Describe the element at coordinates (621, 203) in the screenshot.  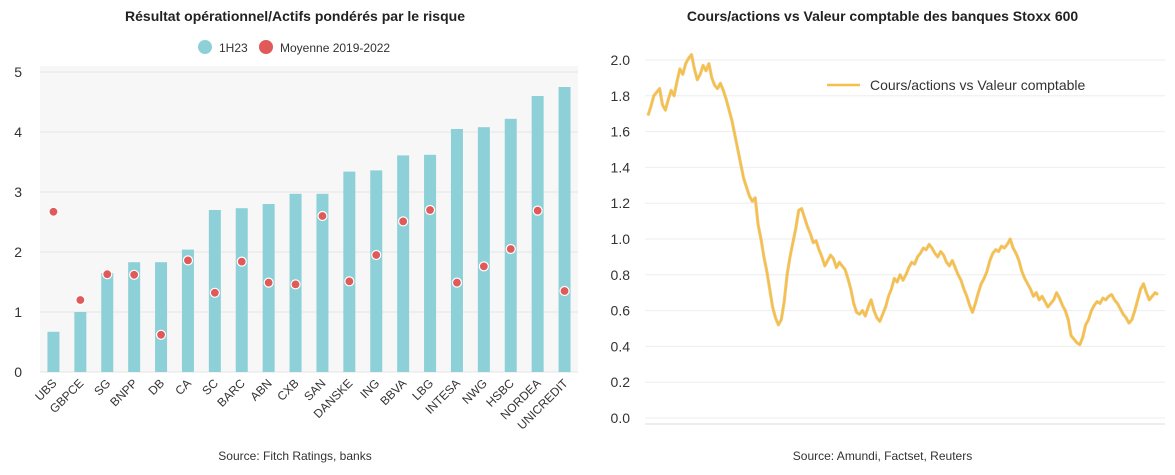
I see `line-y-tick-label-6: 1.2` at that location.